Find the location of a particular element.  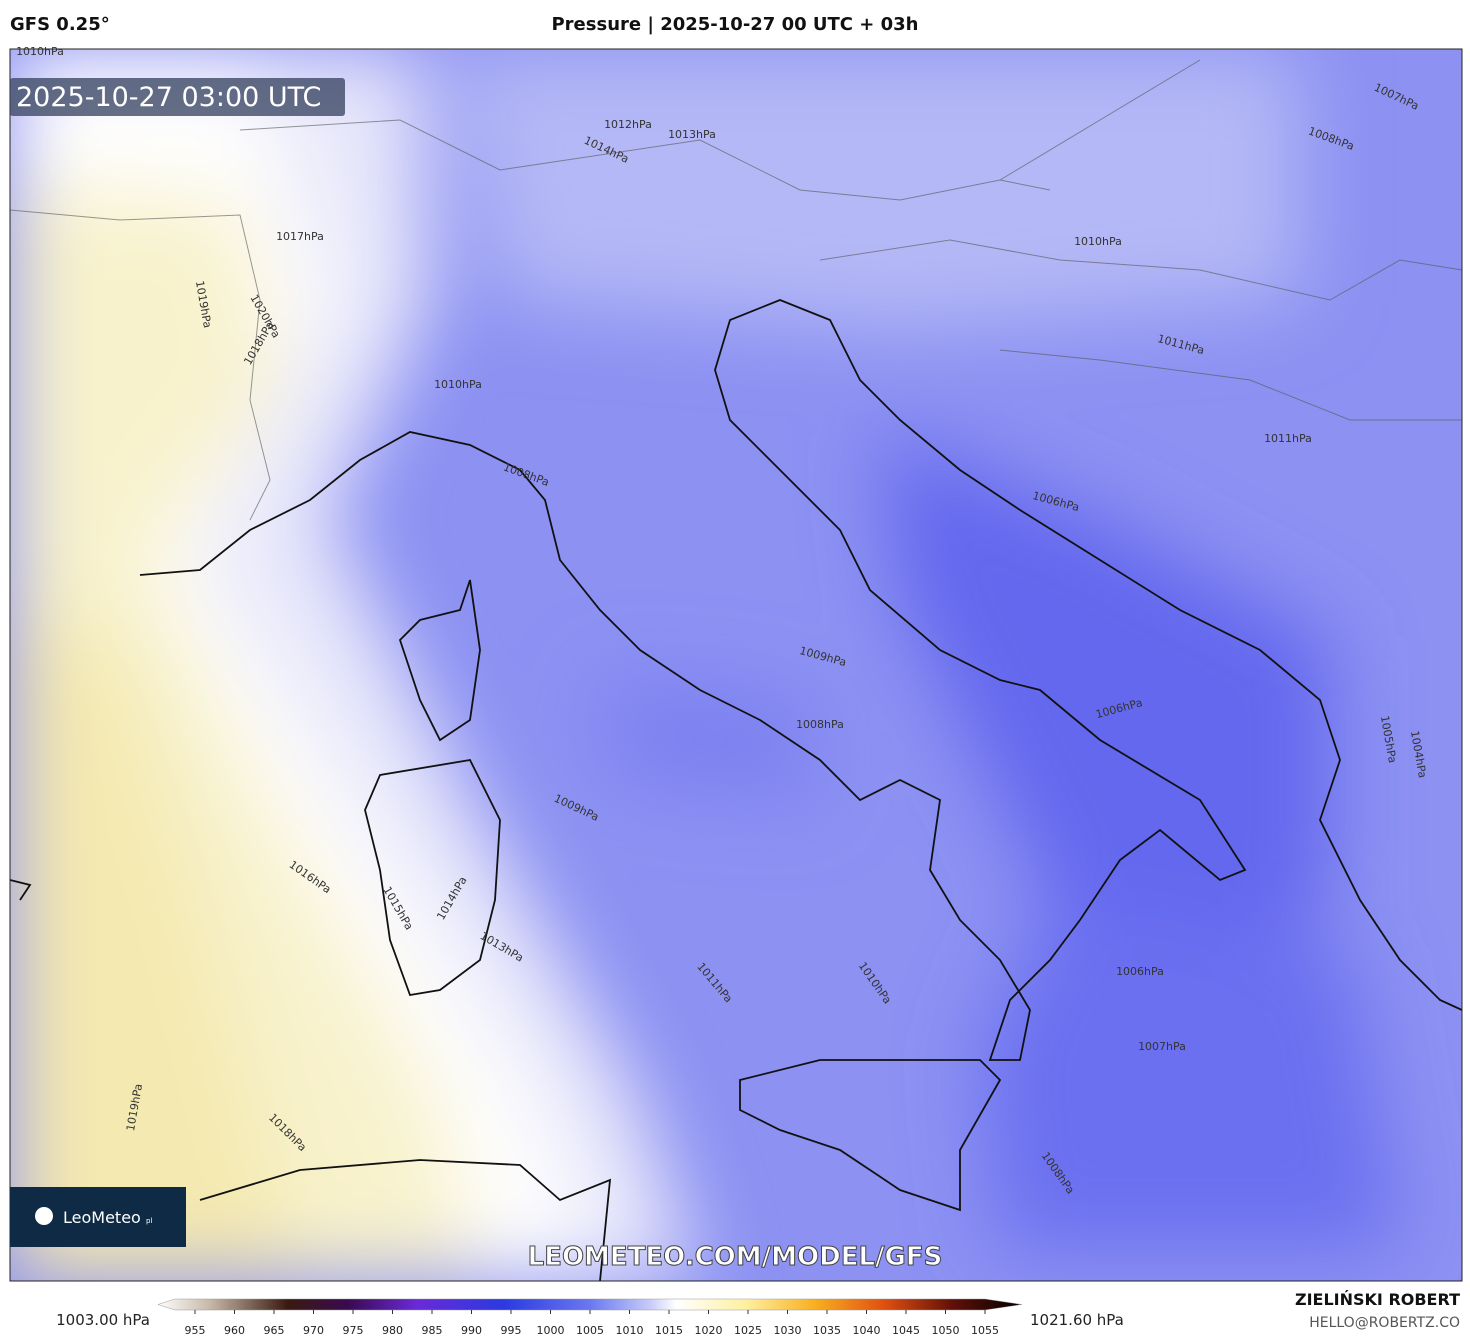

colorbar-max: 1021.60 hPa is located at coordinates (1077, 1320).